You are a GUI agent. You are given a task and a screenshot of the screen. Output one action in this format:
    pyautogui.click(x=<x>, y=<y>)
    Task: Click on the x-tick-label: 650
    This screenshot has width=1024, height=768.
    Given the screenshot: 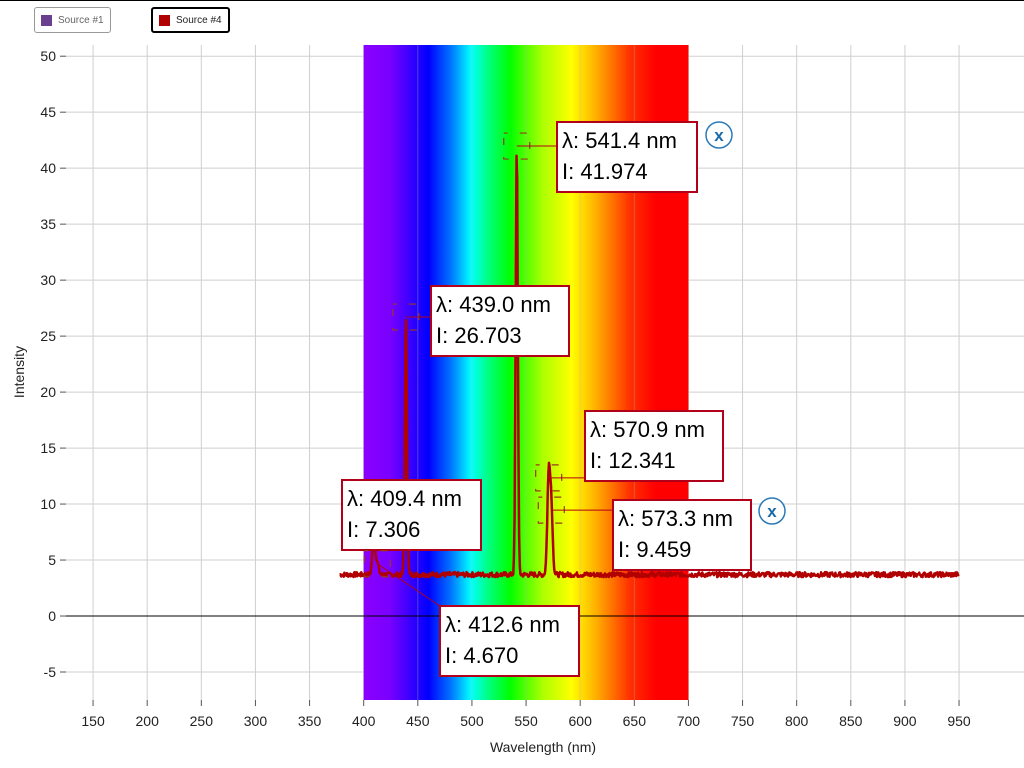 What is the action you would take?
    pyautogui.click(x=635, y=721)
    